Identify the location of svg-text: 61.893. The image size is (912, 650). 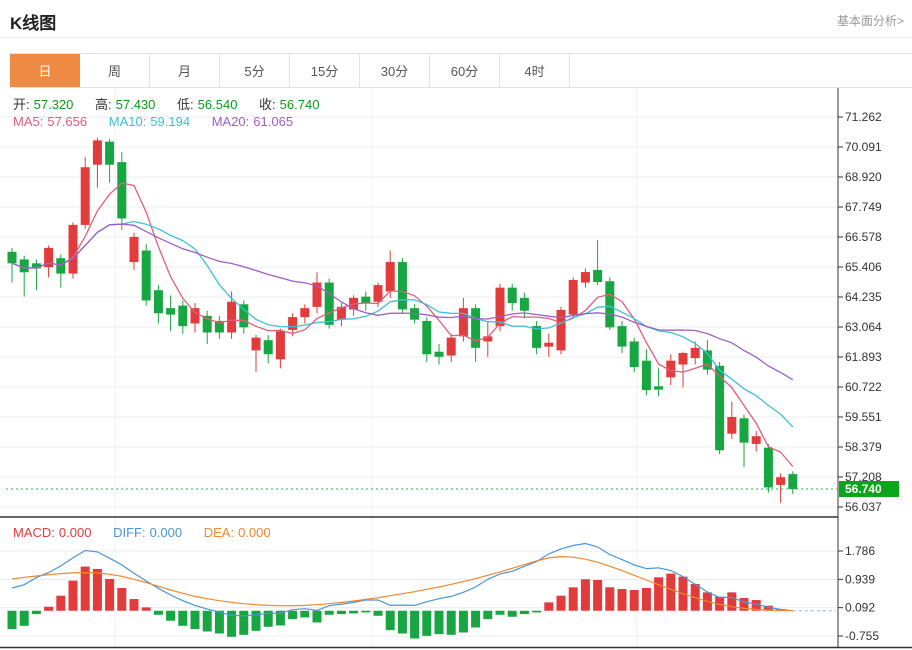
(863, 357).